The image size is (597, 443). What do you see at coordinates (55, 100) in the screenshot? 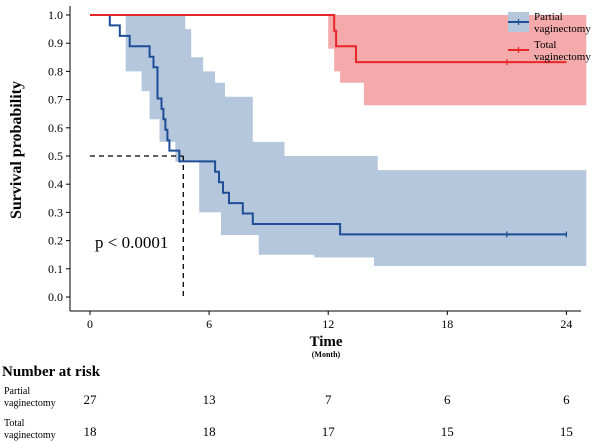
I see `y-tick-label: 0.7` at bounding box center [55, 100].